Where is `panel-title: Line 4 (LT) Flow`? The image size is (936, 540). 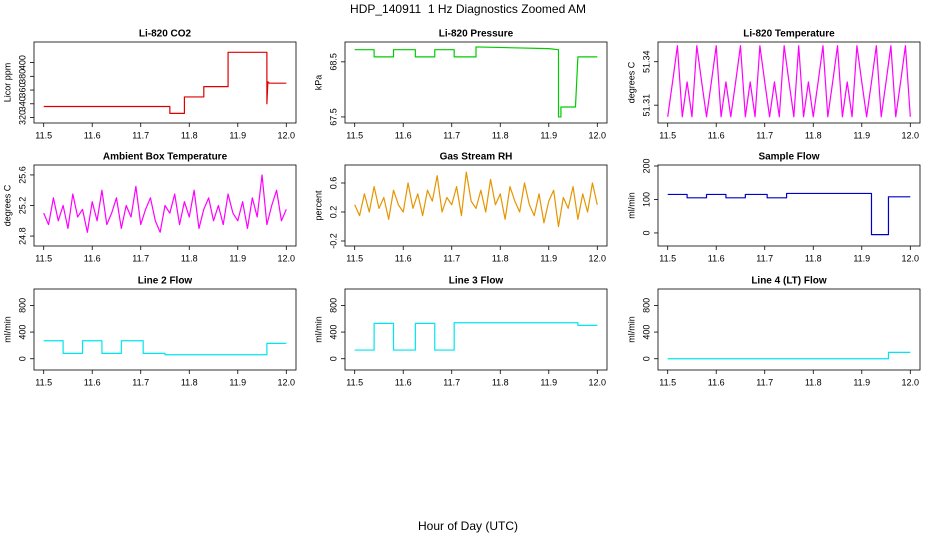
panel-title: Line 4 (LT) Flow is located at coordinates (789, 281).